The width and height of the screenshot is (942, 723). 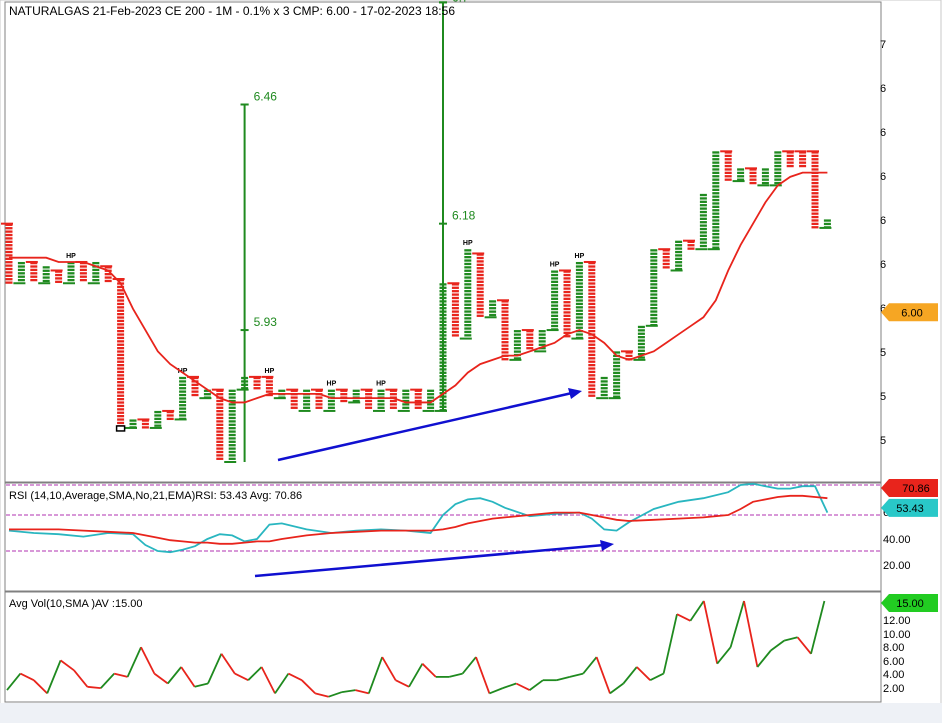 I want to click on volume-panel-label: Avg Vol(10,SMA )AV :15.00, so click(x=76, y=604).